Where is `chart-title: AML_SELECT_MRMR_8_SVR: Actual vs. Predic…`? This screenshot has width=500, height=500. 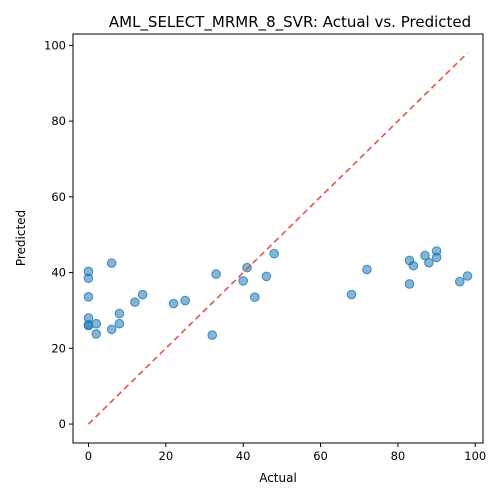
chart-title: AML_SELECT_MRMR_8_SVR: Actual vs. Predic… is located at coordinates (290, 22).